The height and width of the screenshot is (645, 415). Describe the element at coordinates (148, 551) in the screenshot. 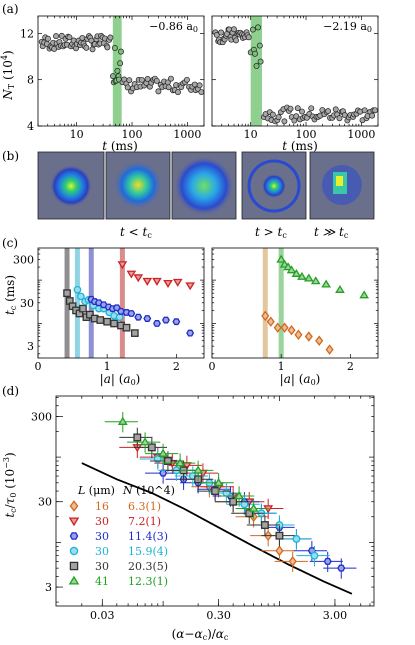

I see `legend-N: 15.9(4)` at that location.